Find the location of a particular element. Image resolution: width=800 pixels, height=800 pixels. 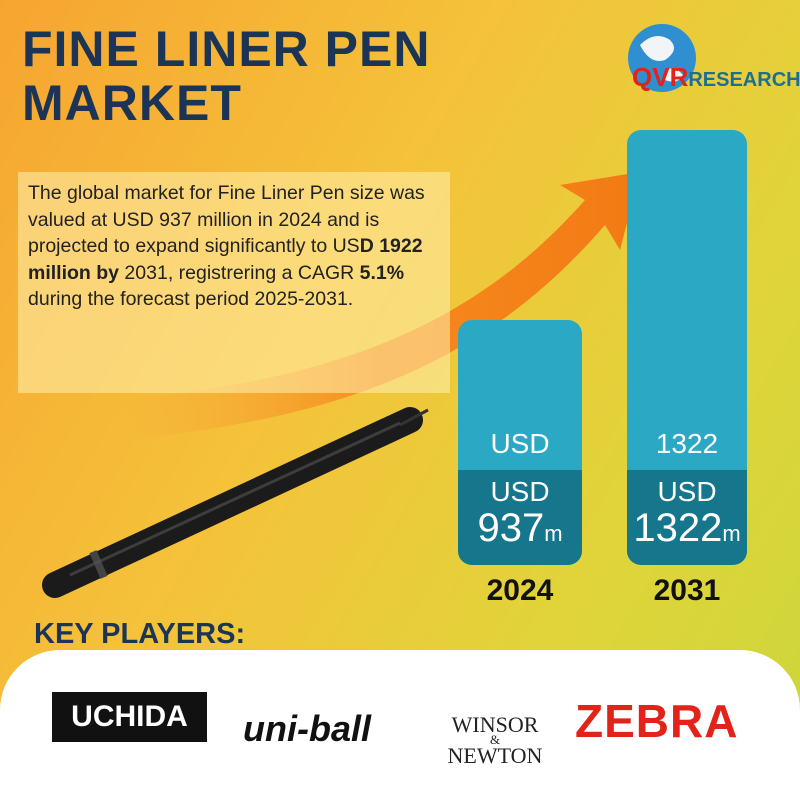

bar: 1322 USD 1322m is located at coordinates (687, 347).